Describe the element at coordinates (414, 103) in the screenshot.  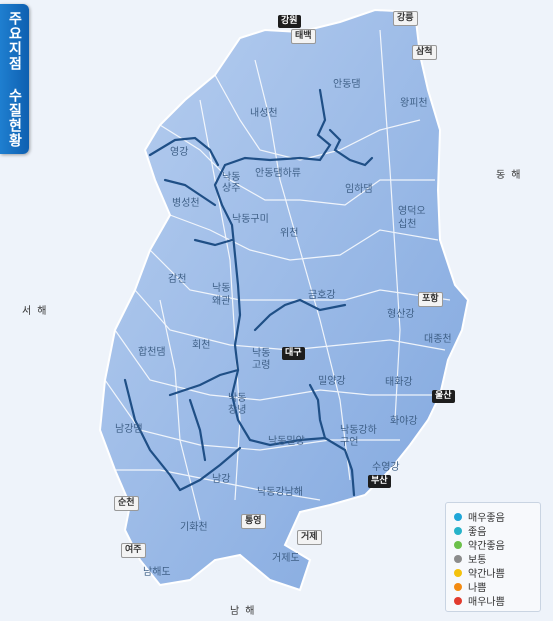
I see `basin-label: 왕피천` at that location.